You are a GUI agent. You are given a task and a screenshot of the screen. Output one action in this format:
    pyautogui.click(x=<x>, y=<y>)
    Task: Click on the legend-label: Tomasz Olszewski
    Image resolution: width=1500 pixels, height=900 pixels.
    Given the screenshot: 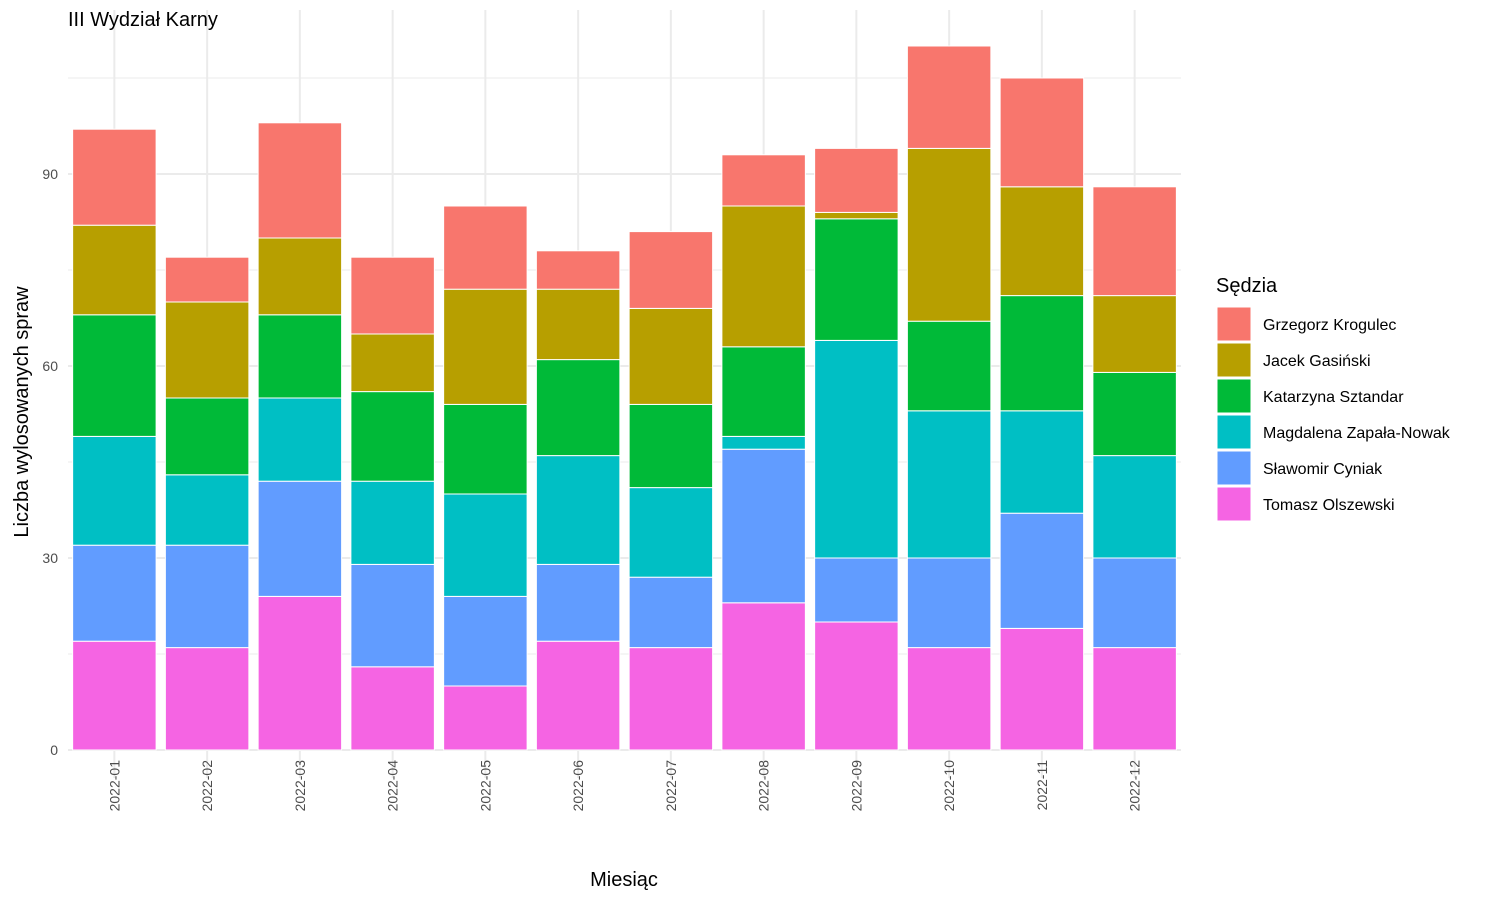 What is the action you would take?
    pyautogui.click(x=1329, y=505)
    